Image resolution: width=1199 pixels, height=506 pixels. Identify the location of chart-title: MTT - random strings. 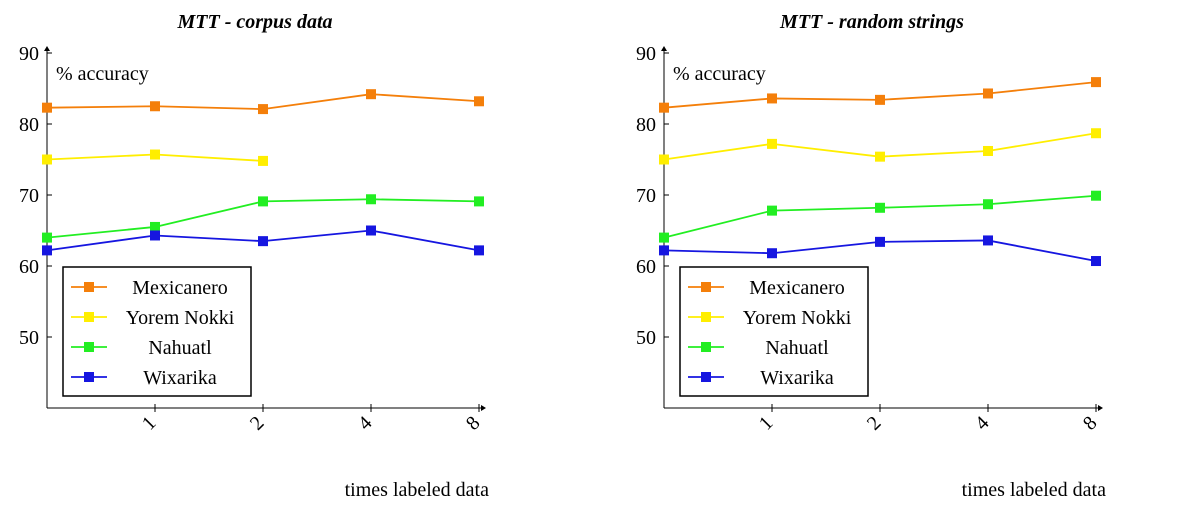
(871, 22).